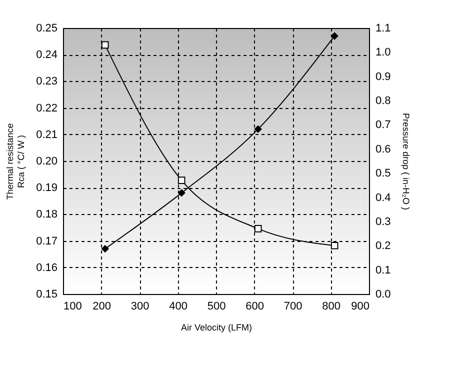 This screenshot has height=373, width=453. I want to click on y-tick-label: 0.21, so click(47, 134).